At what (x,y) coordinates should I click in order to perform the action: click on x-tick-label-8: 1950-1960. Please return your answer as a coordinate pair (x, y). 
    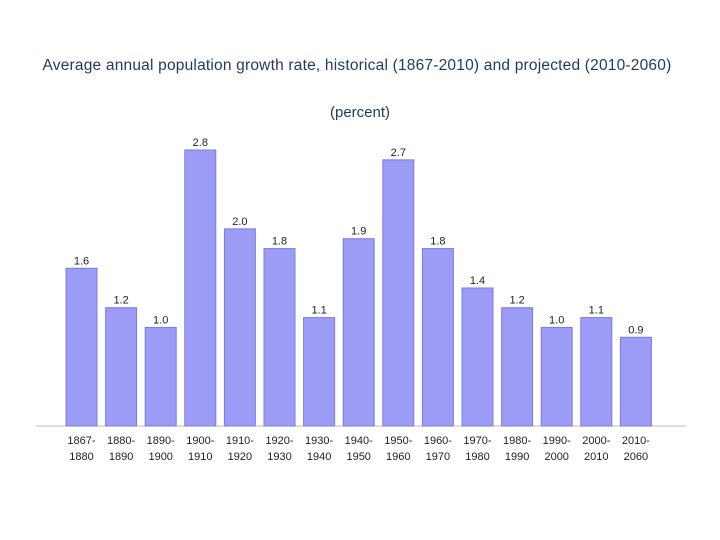
    Looking at the image, I should click on (398, 449).